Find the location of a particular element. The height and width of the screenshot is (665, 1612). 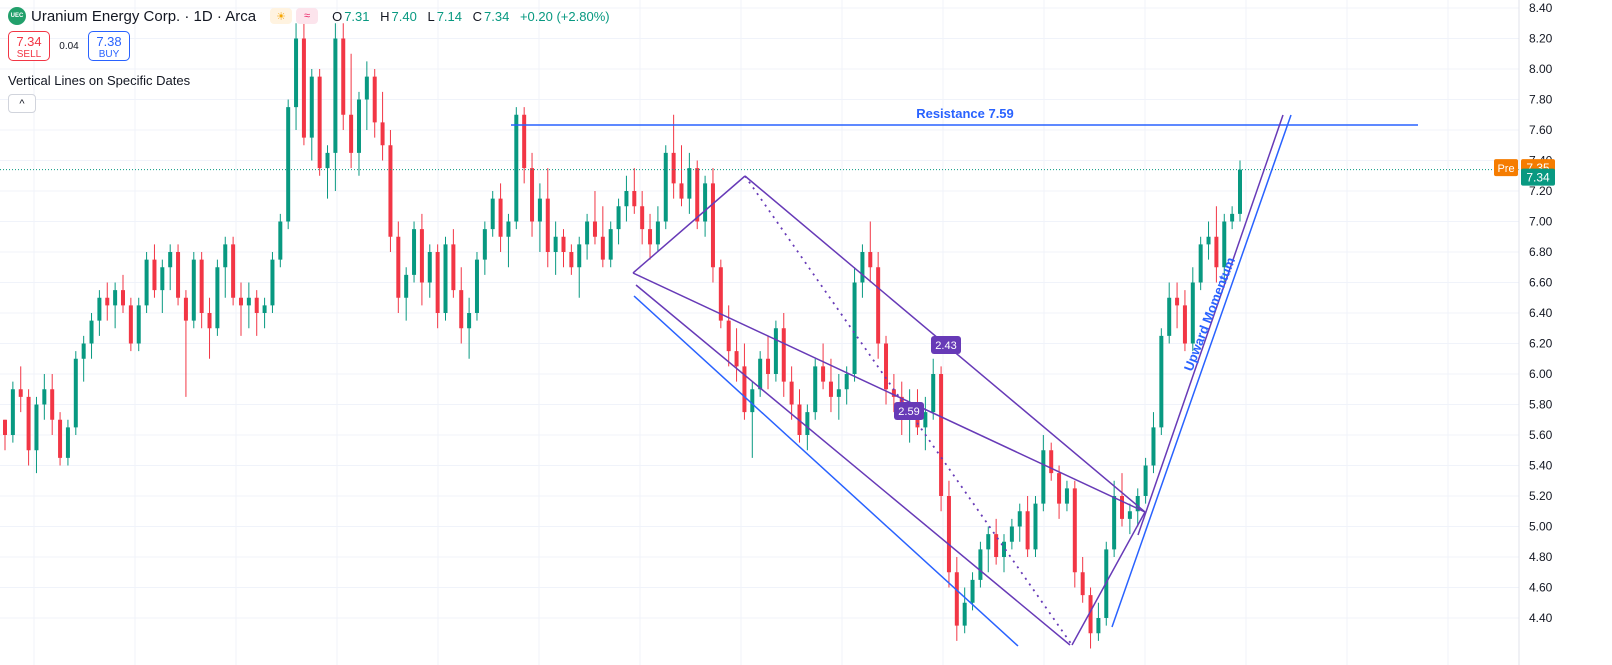

symbol-title: Uranium Energy Corp. · 1D · Arca is located at coordinates (144, 16).